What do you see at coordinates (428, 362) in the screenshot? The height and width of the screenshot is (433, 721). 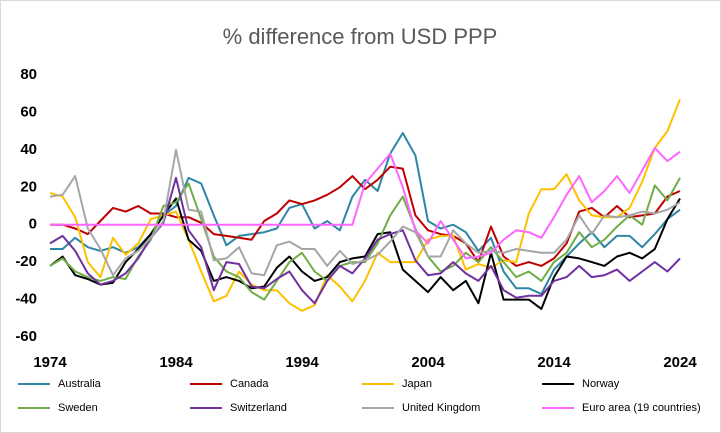 I see `x-tick-label: 2004` at bounding box center [428, 362].